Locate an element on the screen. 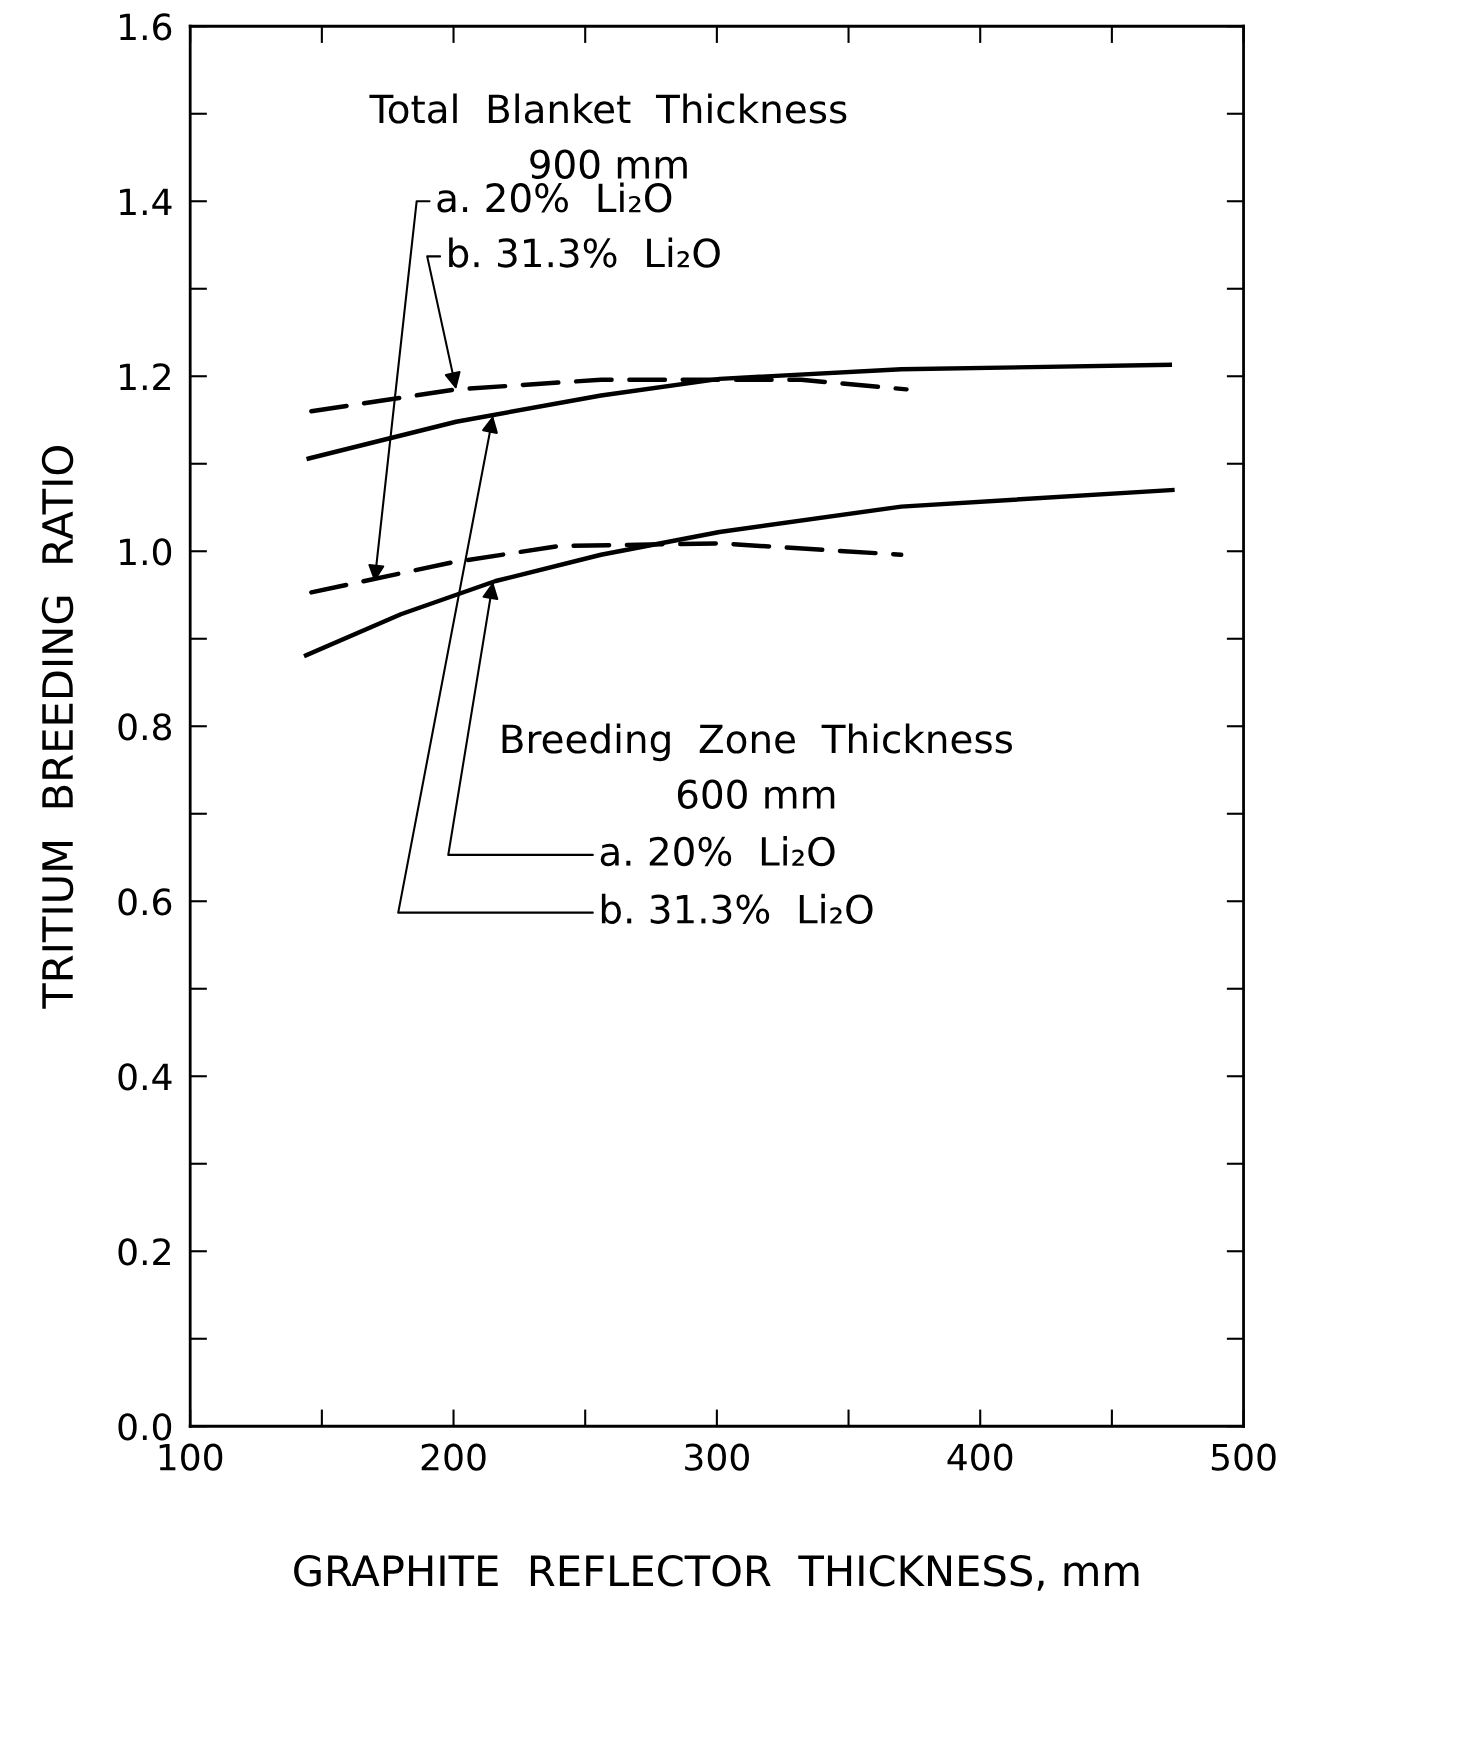 The height and width of the screenshot is (1750, 1463). x-tick-label: 400 is located at coordinates (980, 1457).